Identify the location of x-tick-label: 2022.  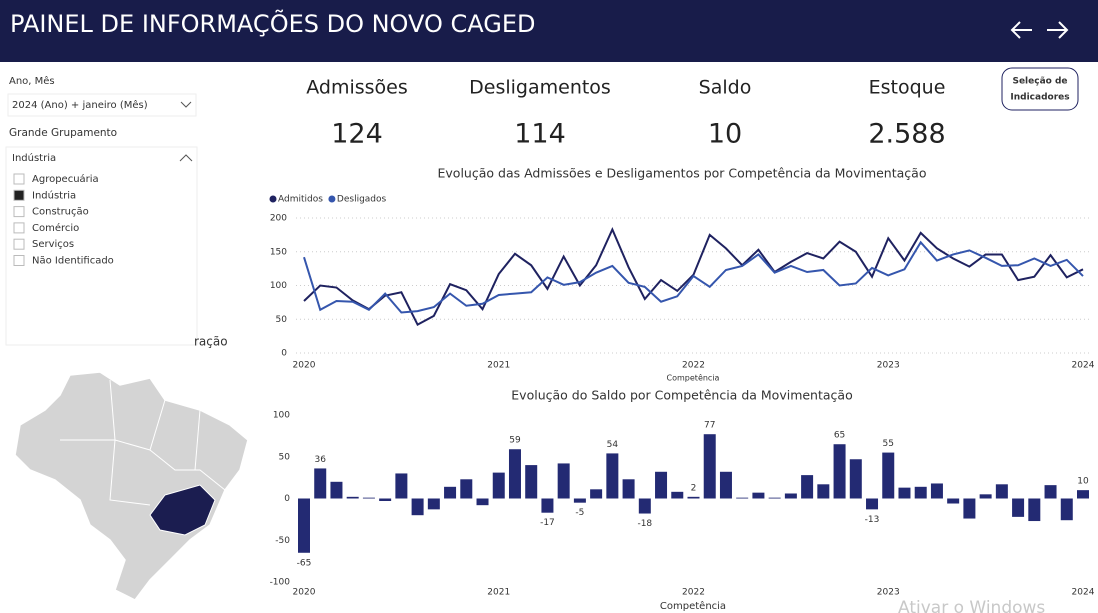
(693, 593).